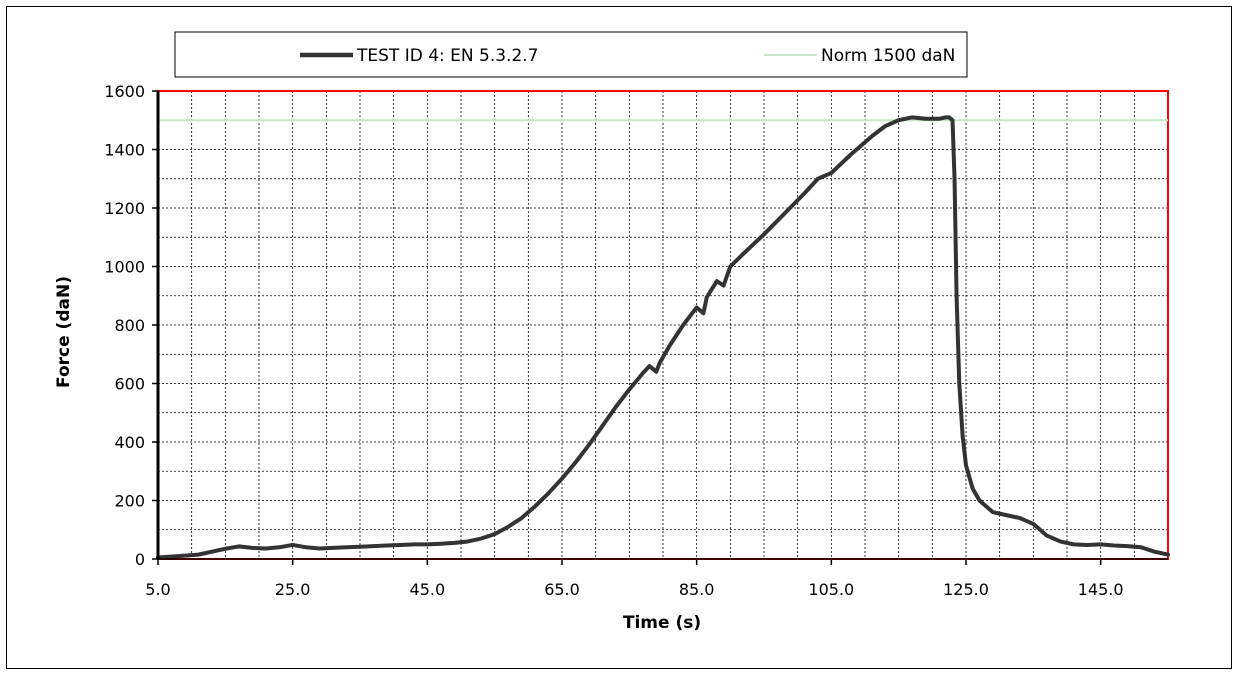  What do you see at coordinates (129, 384) in the screenshot?
I see `y-tick-label: 600` at bounding box center [129, 384].